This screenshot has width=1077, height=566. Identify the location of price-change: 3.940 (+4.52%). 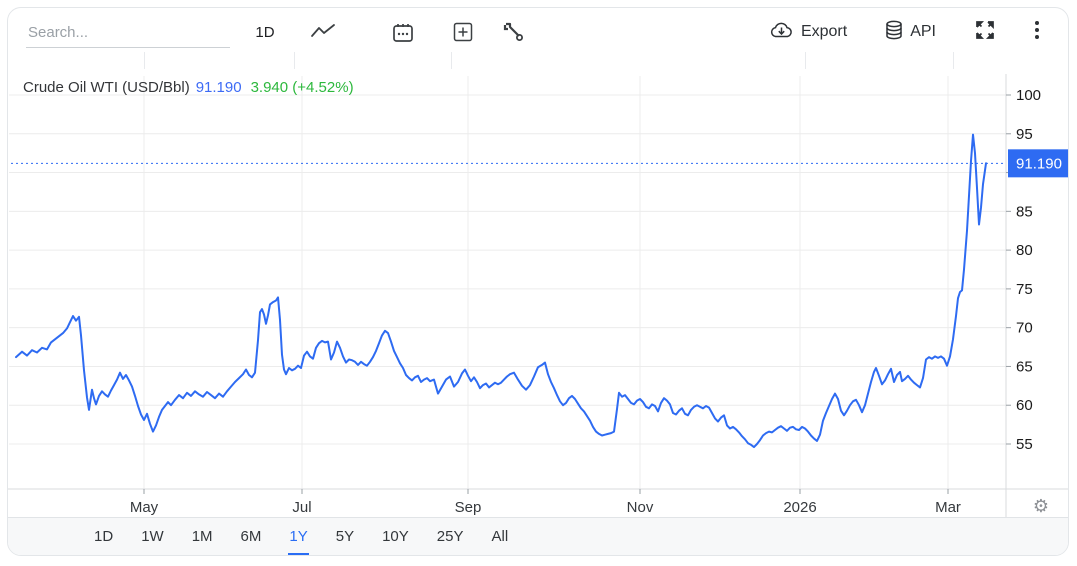
(302, 87).